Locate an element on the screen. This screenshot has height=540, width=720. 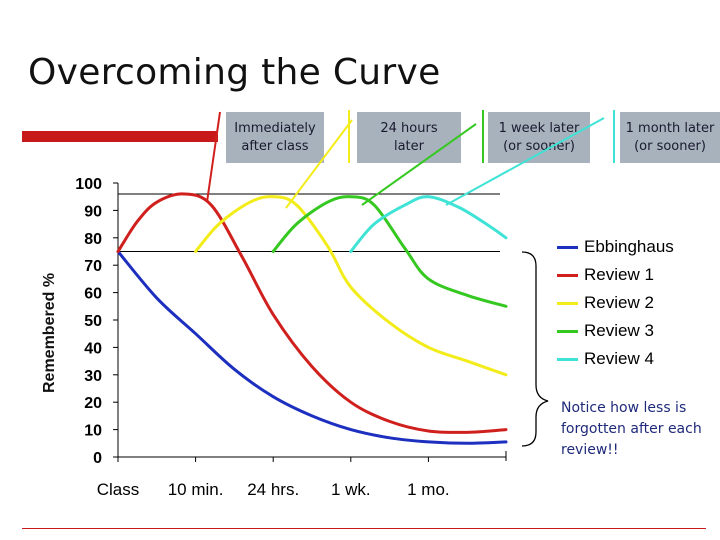
legend-item-review-4: Review 4 is located at coordinates (615, 359).